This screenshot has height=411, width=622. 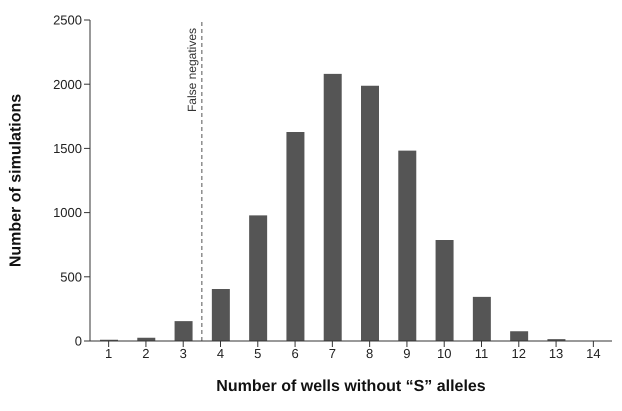 I want to click on x-tick-label: 2, so click(x=146, y=354).